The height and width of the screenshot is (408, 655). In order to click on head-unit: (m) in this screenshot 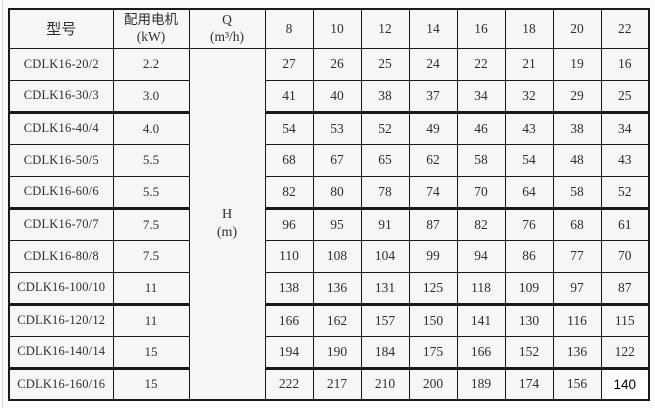, I will do `click(227, 232)`.